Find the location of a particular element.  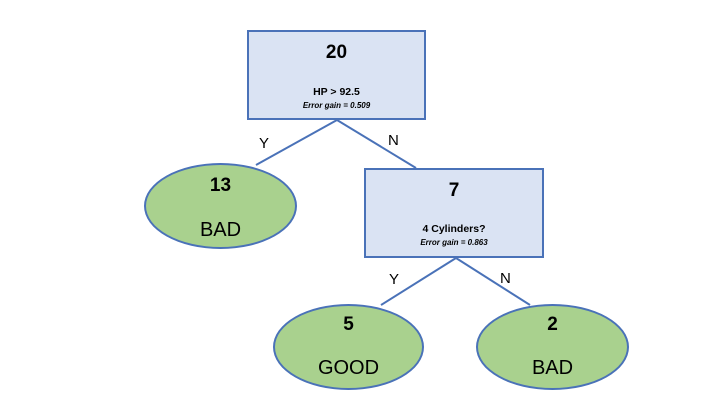

root-split-node: 20 HP > 92.5 Error gain = 0.509 is located at coordinates (336, 75).